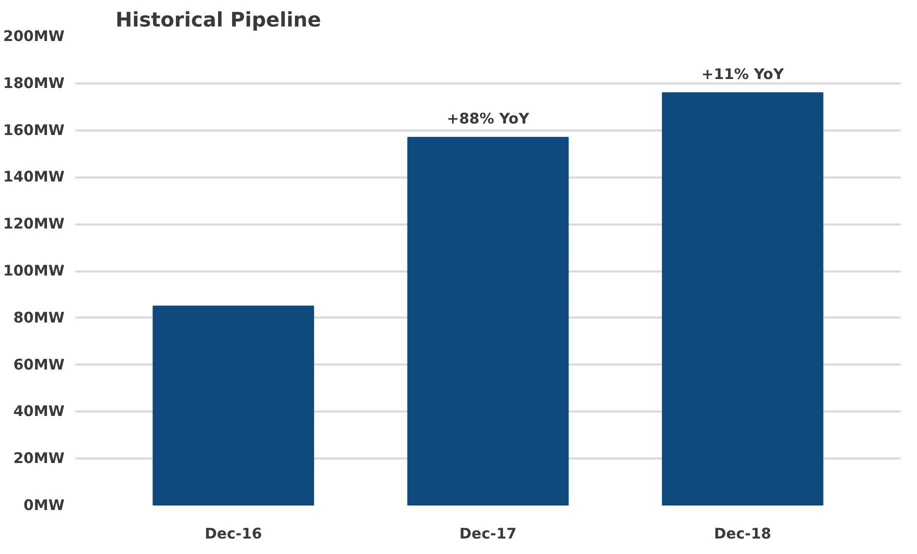  Describe the element at coordinates (39, 365) in the screenshot. I see `y-tick-label: 60MW` at that location.